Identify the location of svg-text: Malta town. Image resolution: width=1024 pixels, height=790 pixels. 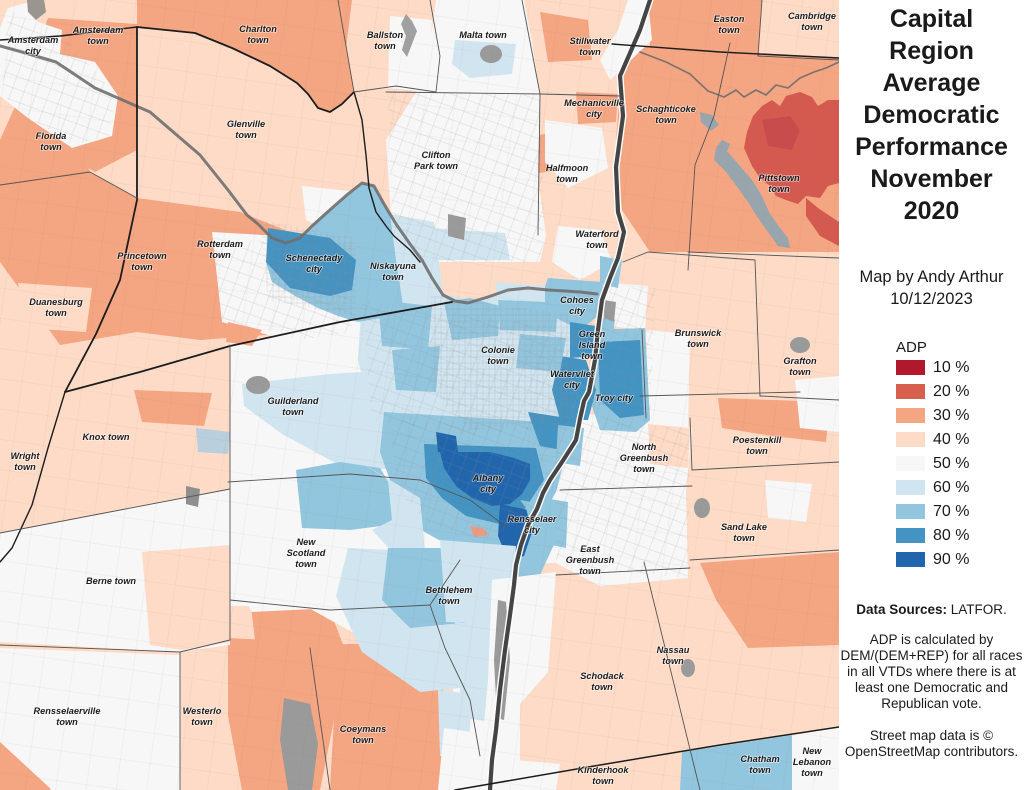
(483, 35).